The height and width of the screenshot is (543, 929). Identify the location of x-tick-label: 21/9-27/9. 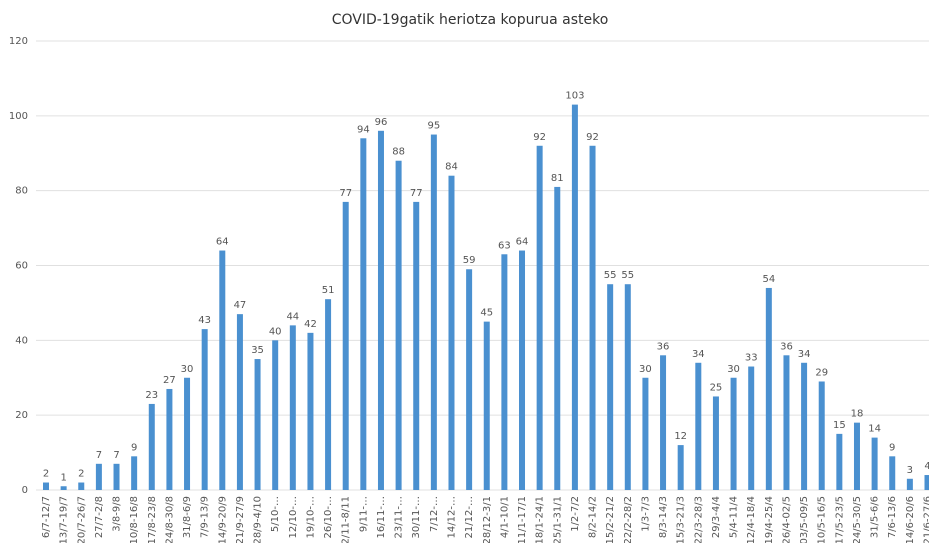
(240, 519).